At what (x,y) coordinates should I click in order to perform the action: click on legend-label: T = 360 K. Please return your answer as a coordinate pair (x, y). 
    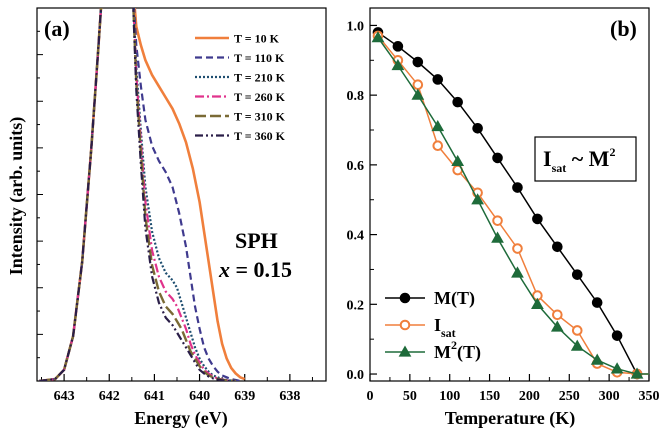
    Looking at the image, I should click on (260, 136).